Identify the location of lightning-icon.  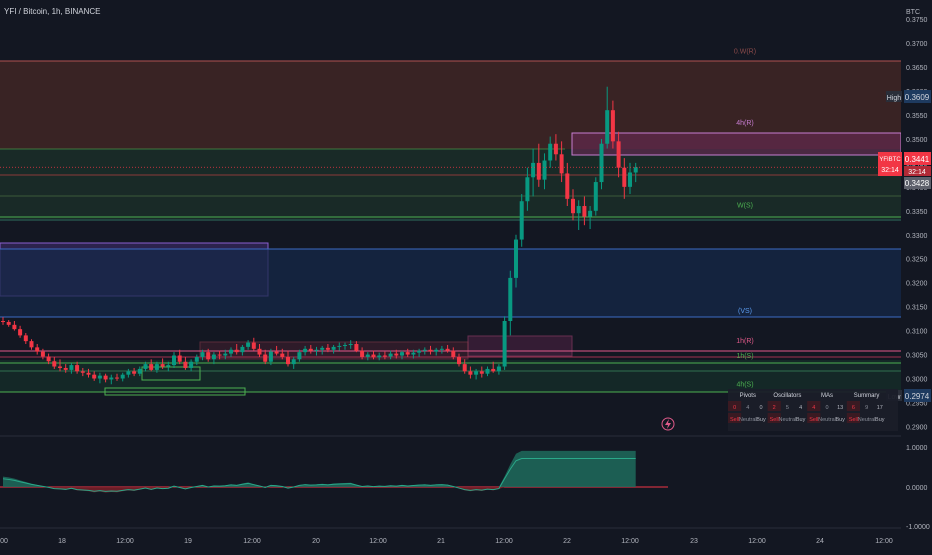
(668, 424).